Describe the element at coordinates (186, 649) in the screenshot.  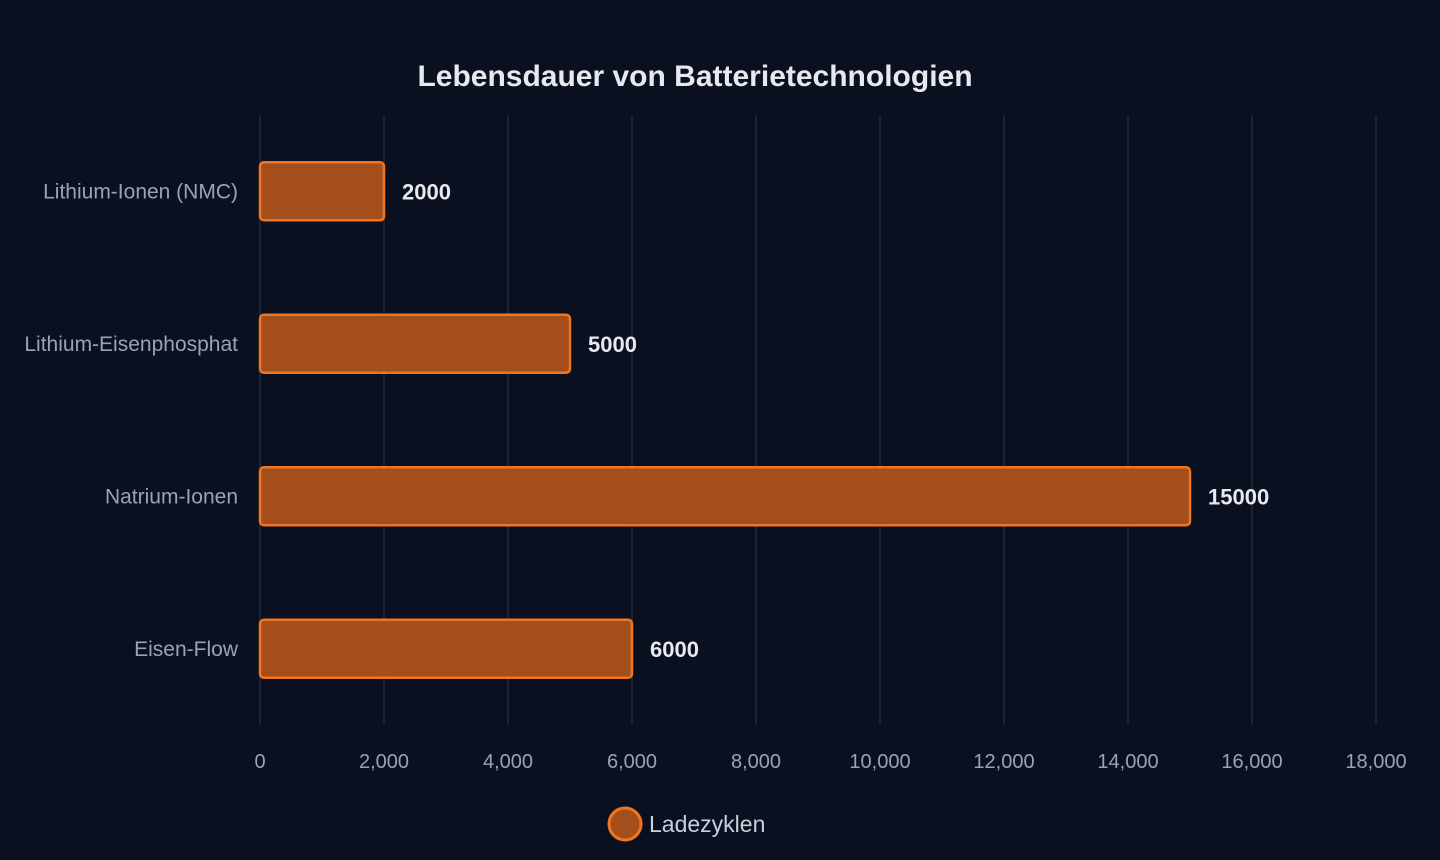
I see `category-label: Eisen-Flow` at that location.